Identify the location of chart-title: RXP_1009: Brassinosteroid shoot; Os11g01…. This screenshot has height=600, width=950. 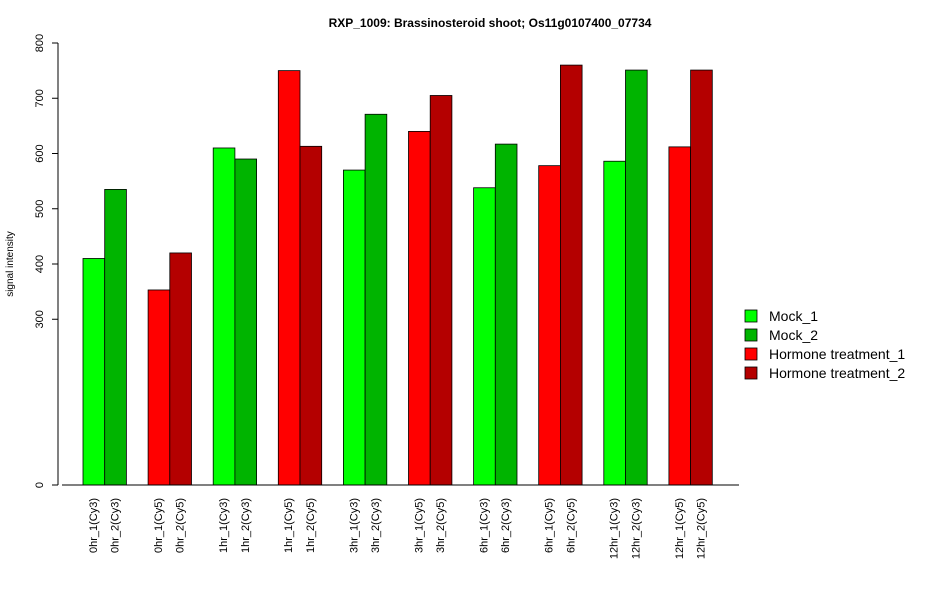
(490, 23).